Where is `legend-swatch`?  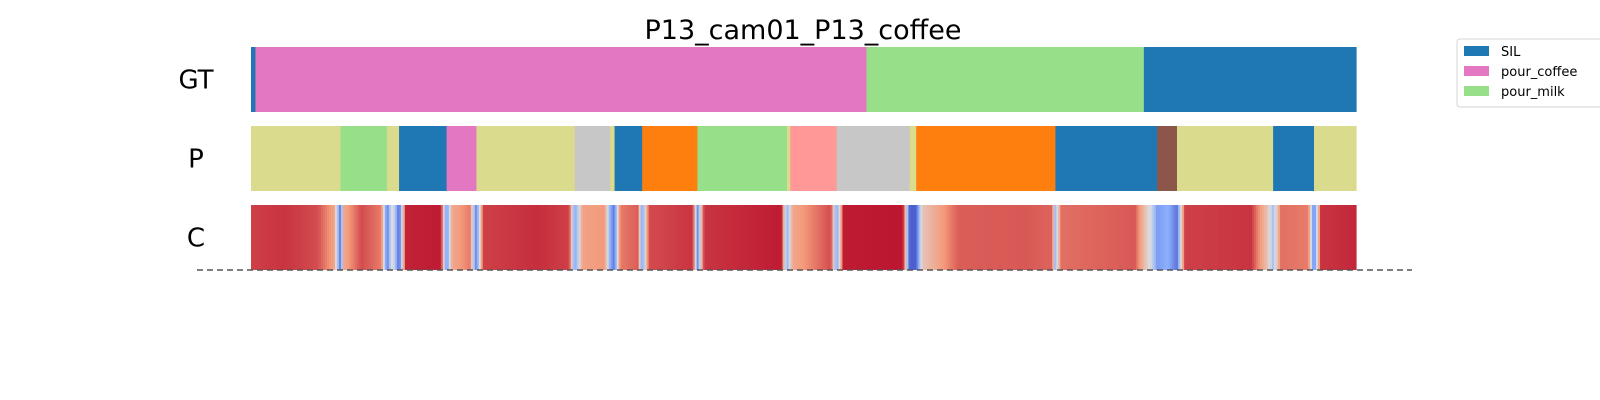 legend-swatch is located at coordinates (1476, 91).